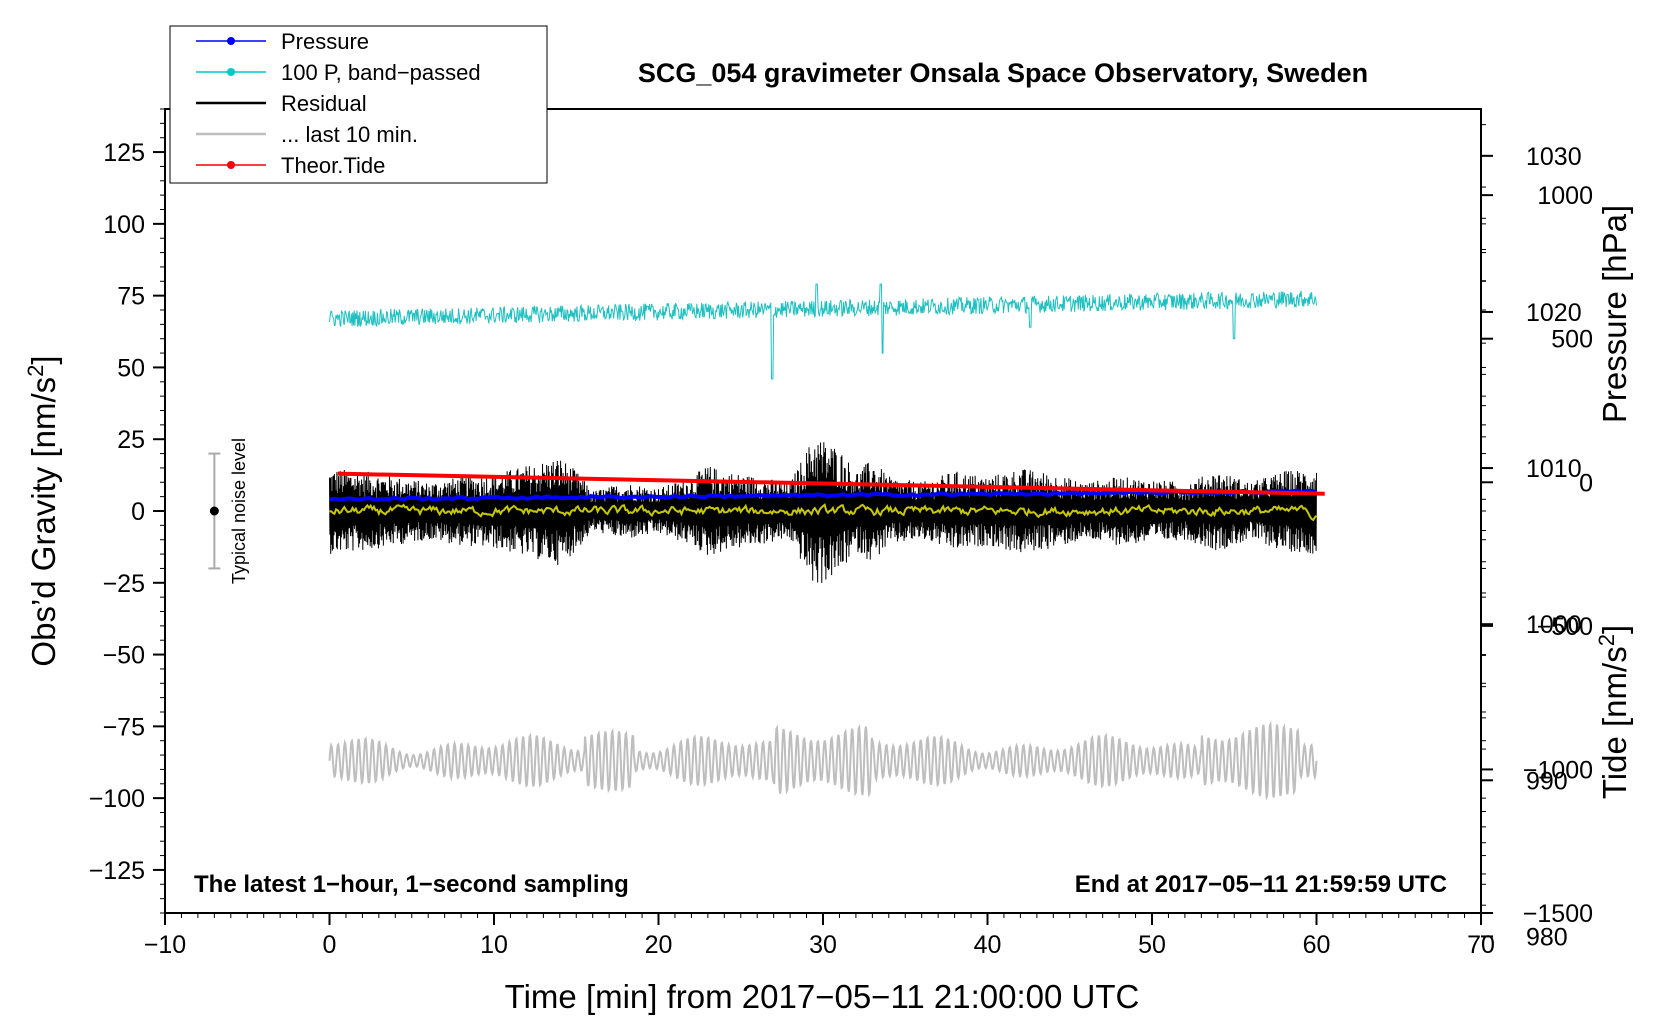 Image resolution: width=1660 pixels, height=1020 pixels. What do you see at coordinates (330, 945) in the screenshot?
I see `x-tick-label: 0` at bounding box center [330, 945].